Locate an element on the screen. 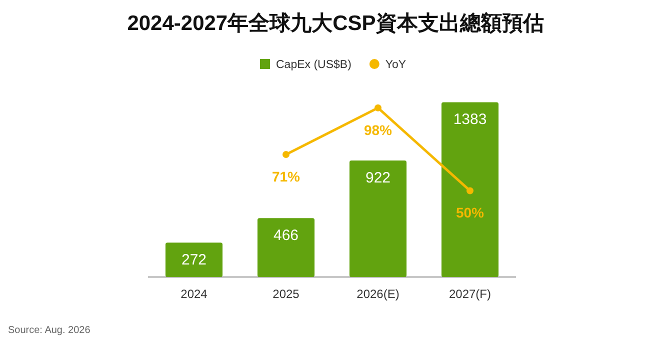 The image size is (671, 347). data-label: 466 is located at coordinates (286, 235).